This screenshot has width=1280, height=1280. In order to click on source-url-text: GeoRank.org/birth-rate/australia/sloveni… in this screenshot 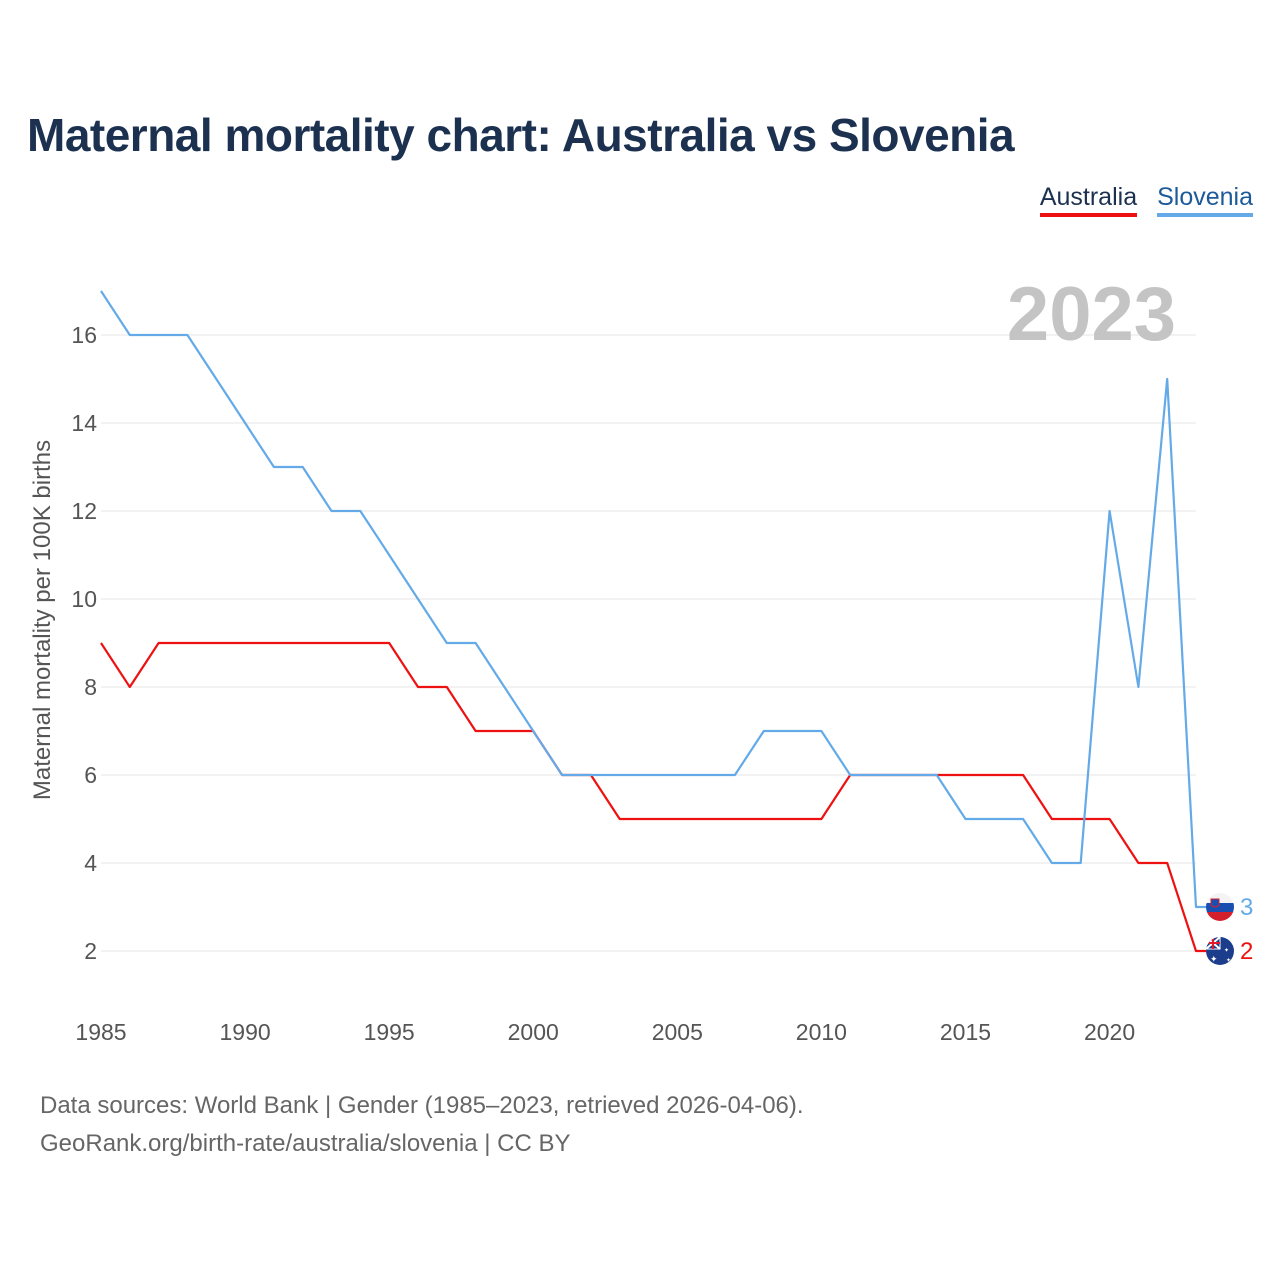, I will do `click(305, 1143)`.